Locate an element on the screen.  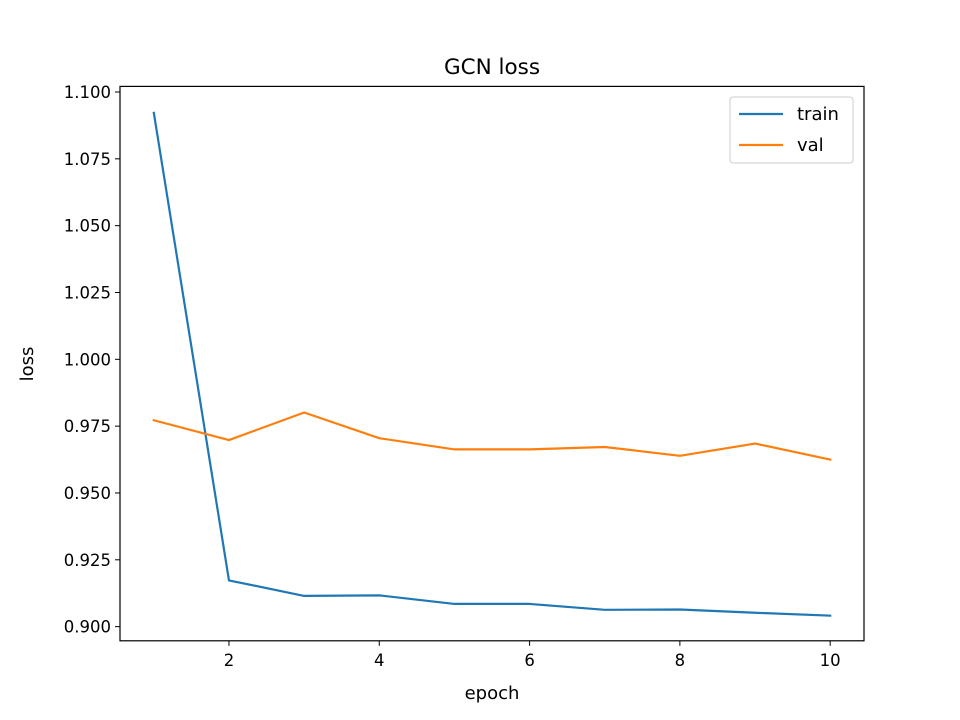
legend-train-label: train is located at coordinates (818, 114).